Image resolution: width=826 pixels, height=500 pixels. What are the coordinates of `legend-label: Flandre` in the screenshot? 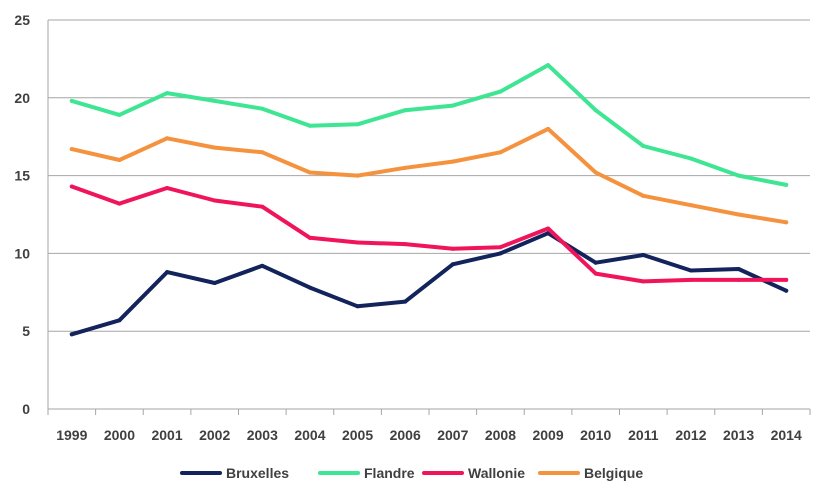 It's located at (389, 473).